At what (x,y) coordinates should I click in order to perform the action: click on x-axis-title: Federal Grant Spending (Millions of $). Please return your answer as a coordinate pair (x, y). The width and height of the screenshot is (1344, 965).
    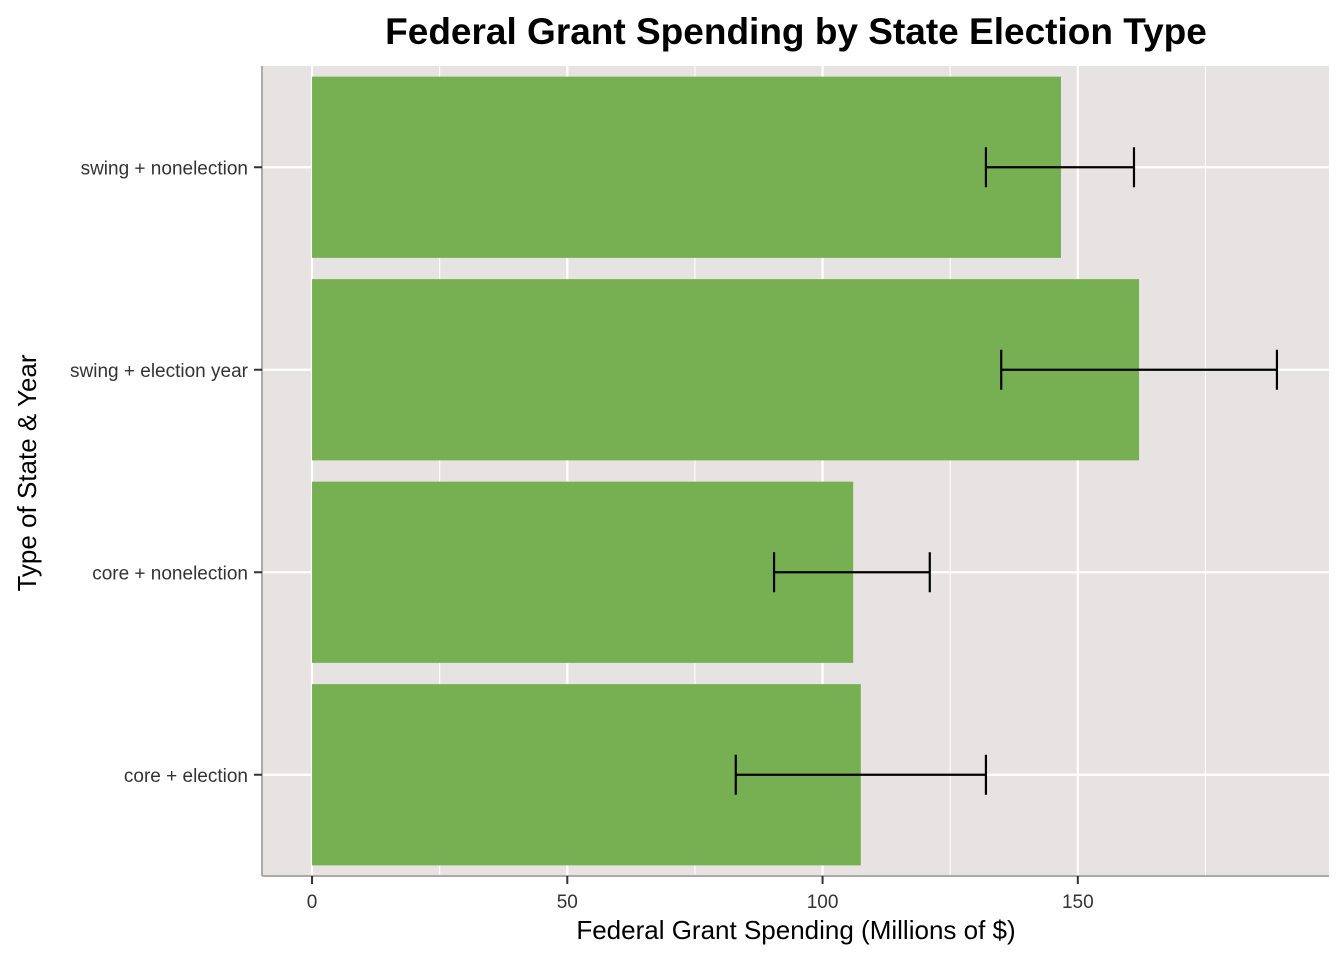
    Looking at the image, I should click on (795, 930).